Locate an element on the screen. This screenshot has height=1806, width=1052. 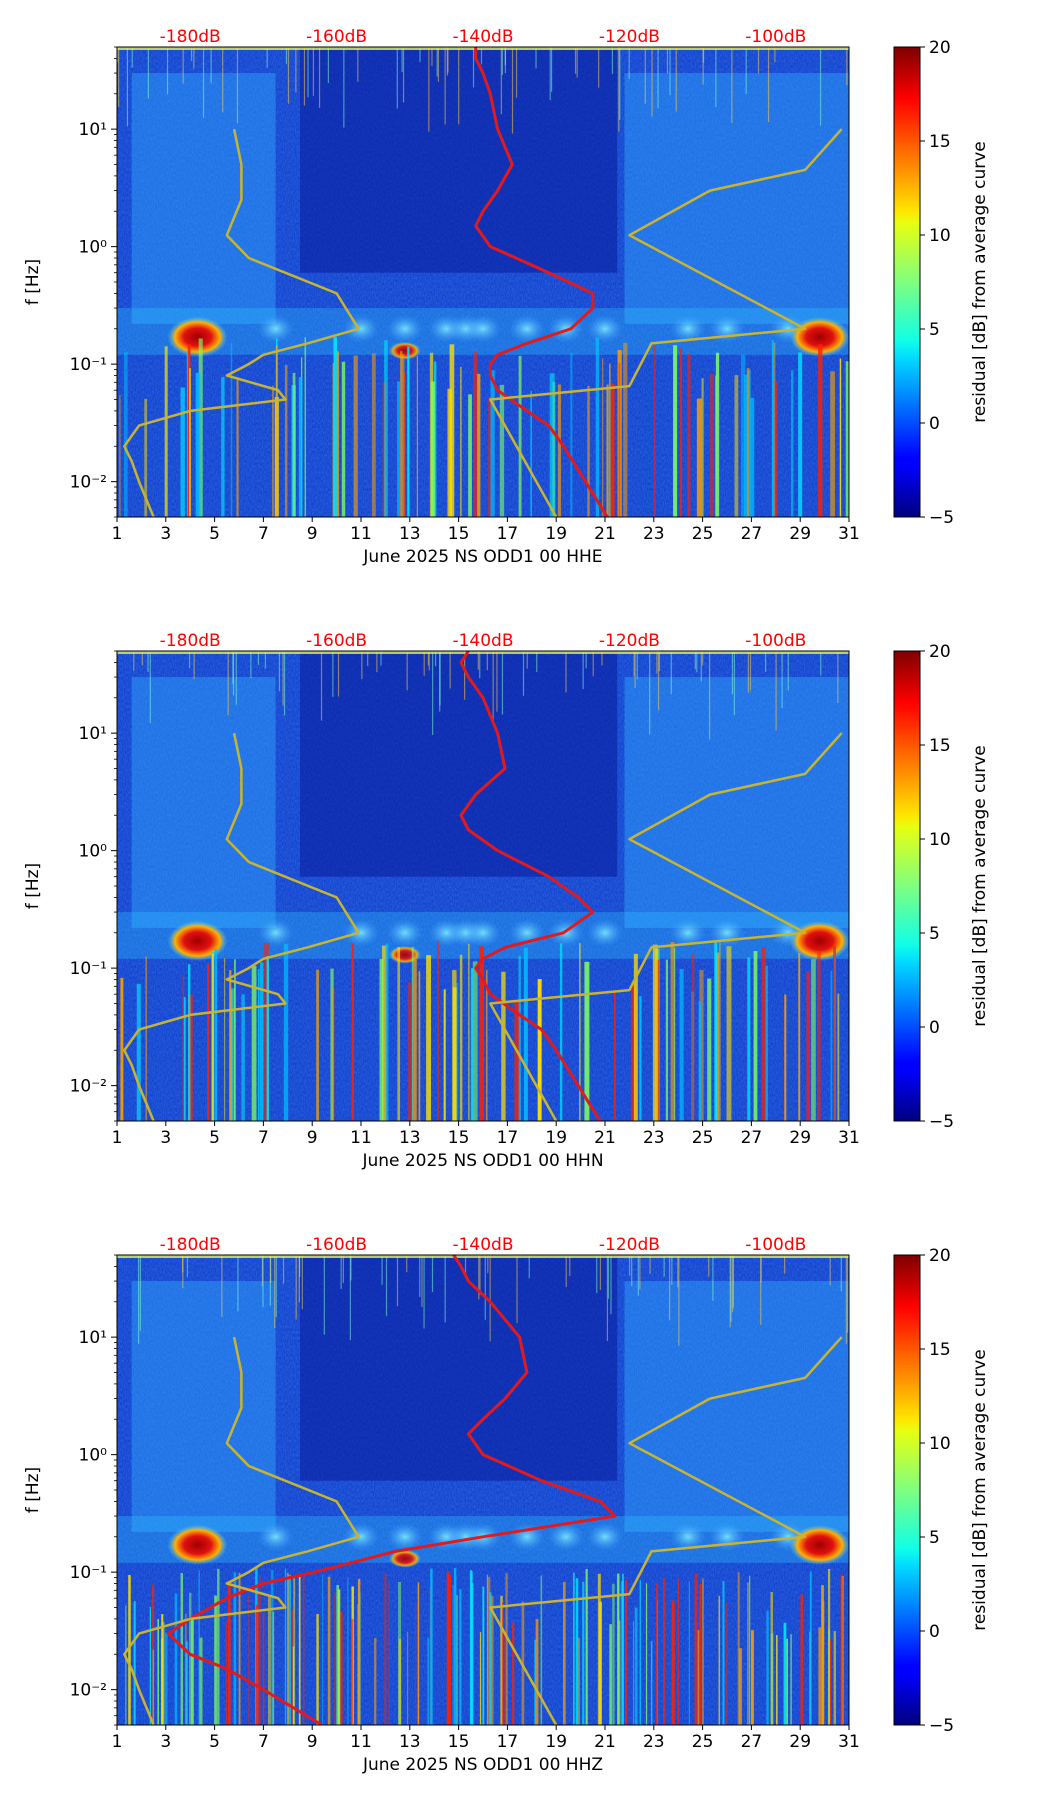
x-tick-label: 15 is located at coordinates (459, 534).